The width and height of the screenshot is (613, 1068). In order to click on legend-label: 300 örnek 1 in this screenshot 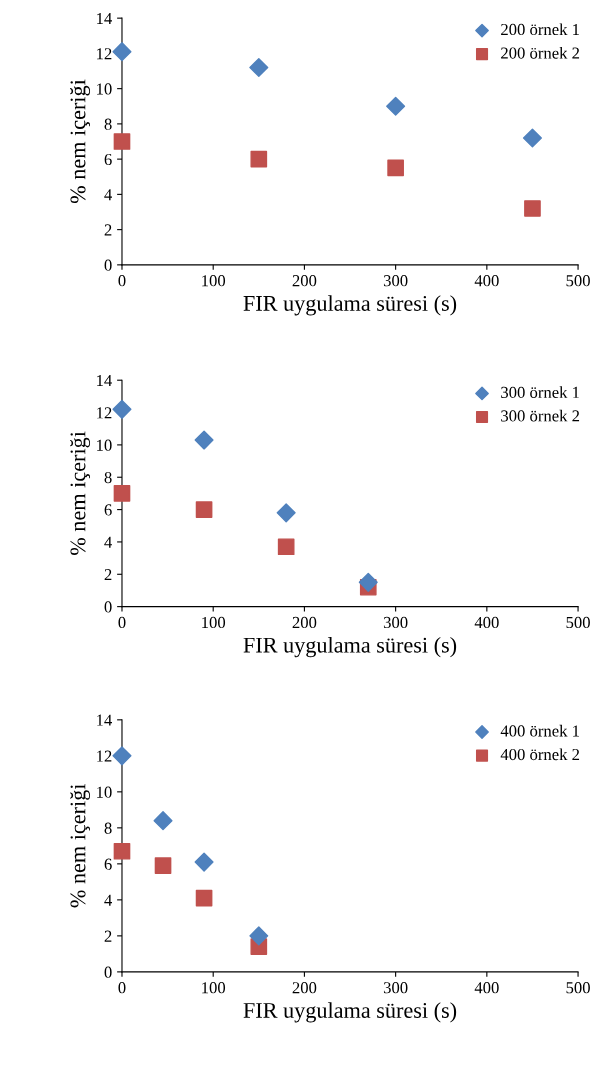, I will do `click(540, 392)`.